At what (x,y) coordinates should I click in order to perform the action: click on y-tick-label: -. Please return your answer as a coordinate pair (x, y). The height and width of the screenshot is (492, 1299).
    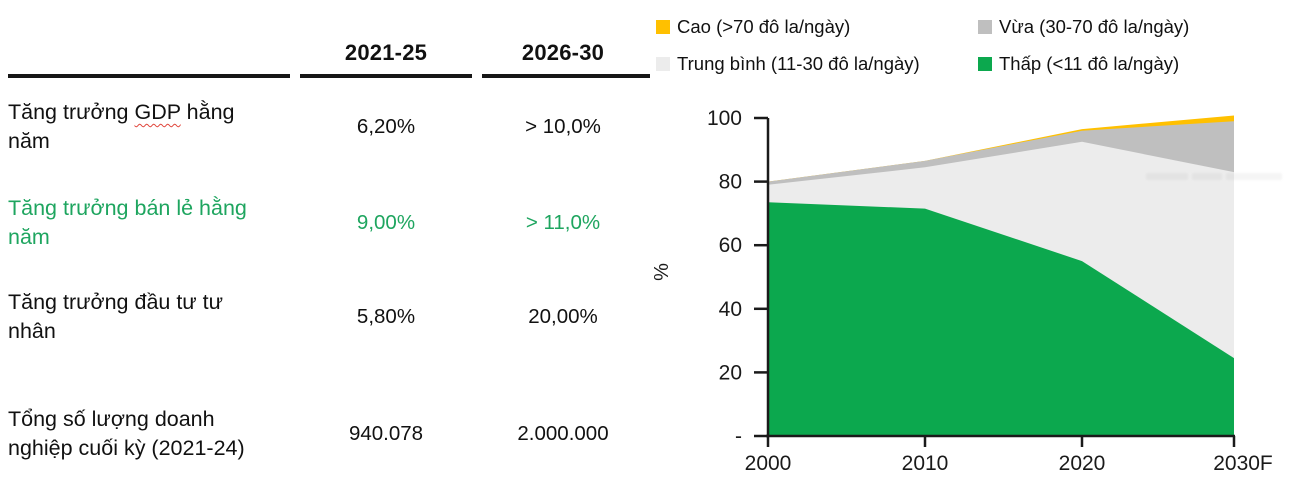
    Looking at the image, I should click on (738, 436).